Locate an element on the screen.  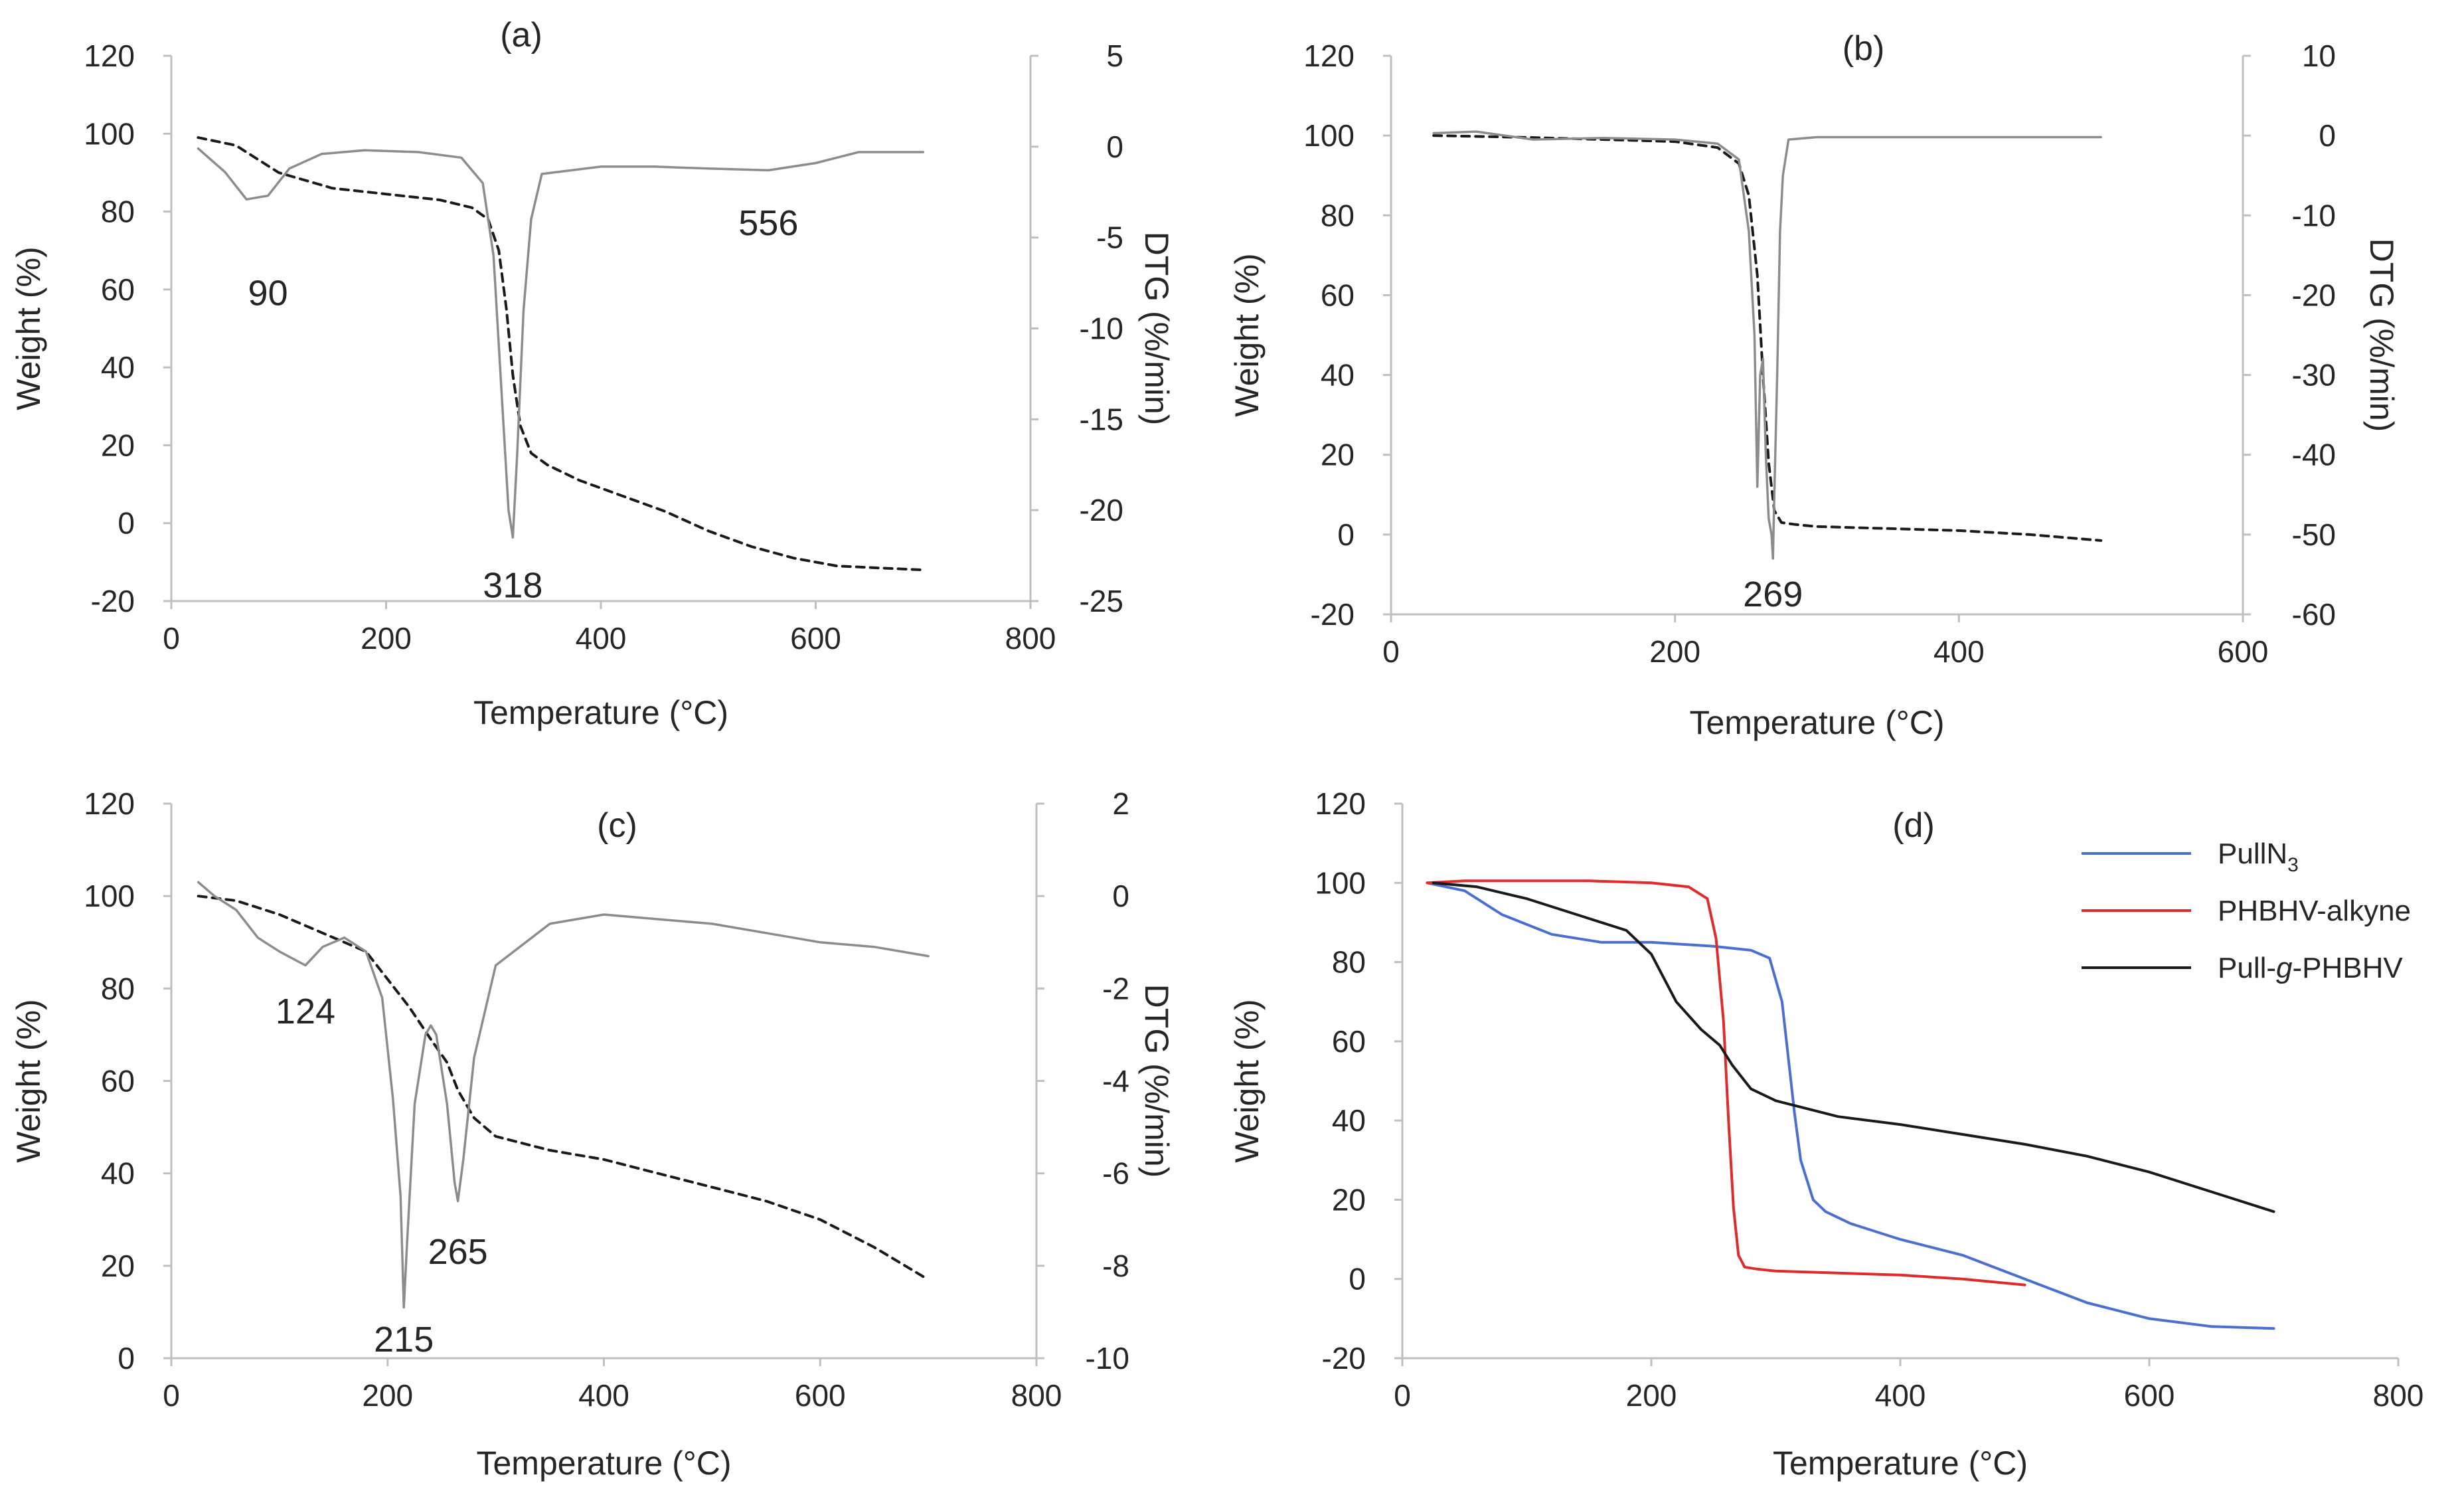
legend-label: PullN3 is located at coordinates (2258, 857).